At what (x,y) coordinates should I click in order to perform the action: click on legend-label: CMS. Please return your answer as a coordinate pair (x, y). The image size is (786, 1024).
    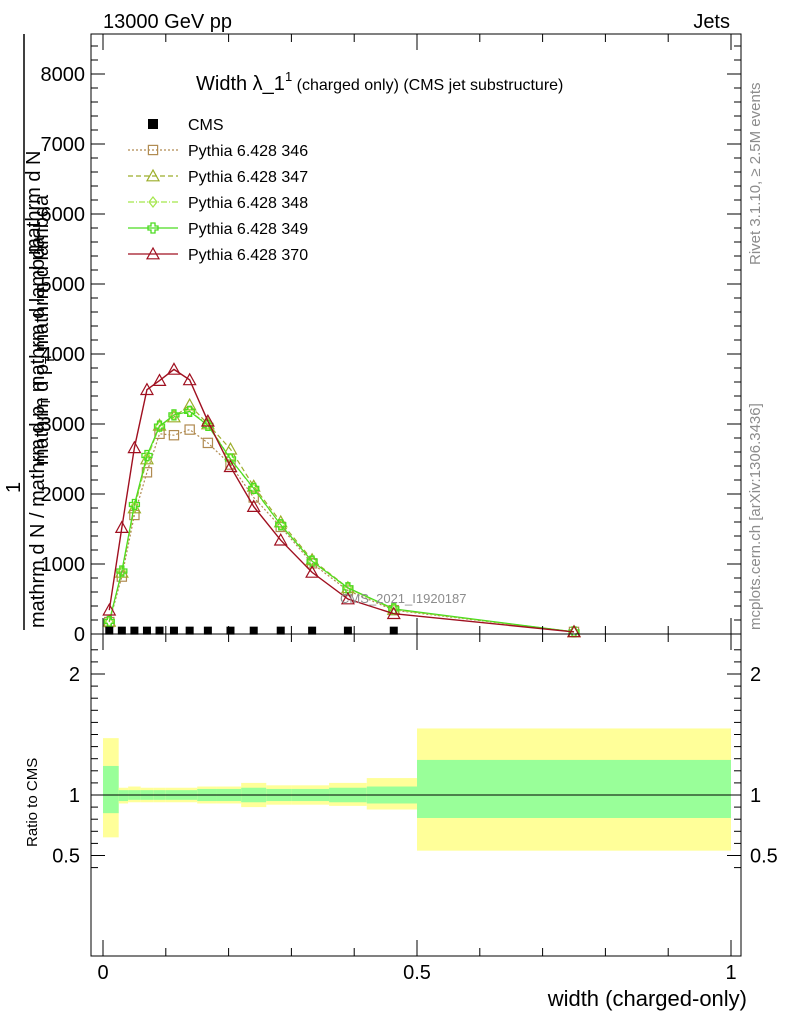
    Looking at the image, I should click on (206, 125).